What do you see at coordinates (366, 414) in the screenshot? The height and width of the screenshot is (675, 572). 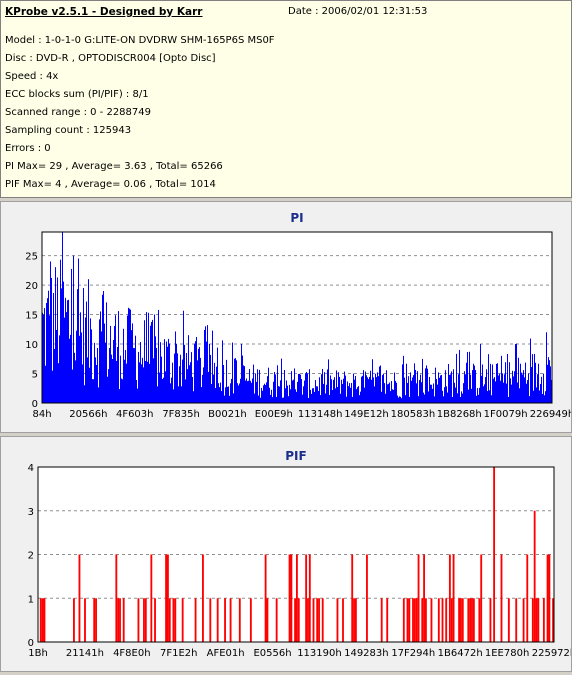 I see `x-tick-label: 149E12h` at bounding box center [366, 414].